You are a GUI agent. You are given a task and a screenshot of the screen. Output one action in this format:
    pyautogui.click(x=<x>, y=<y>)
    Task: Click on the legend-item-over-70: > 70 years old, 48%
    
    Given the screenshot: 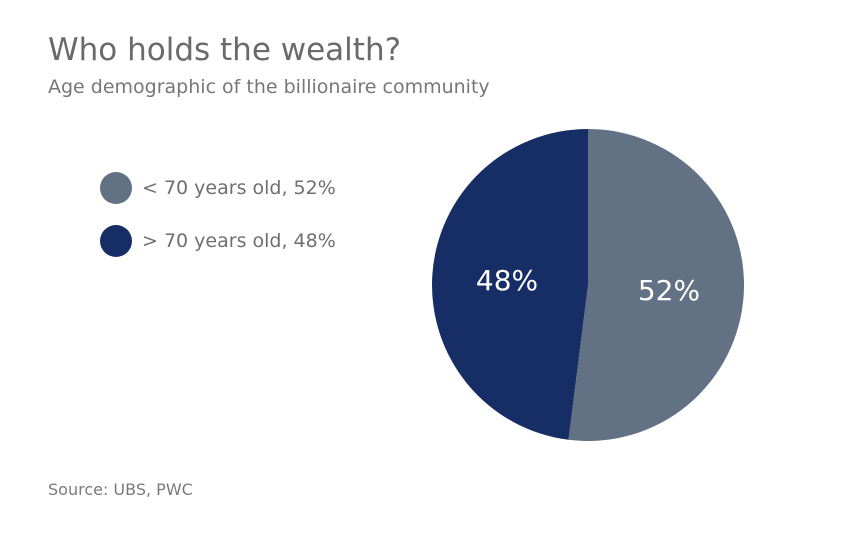 What is the action you would take?
    pyautogui.click(x=218, y=241)
    